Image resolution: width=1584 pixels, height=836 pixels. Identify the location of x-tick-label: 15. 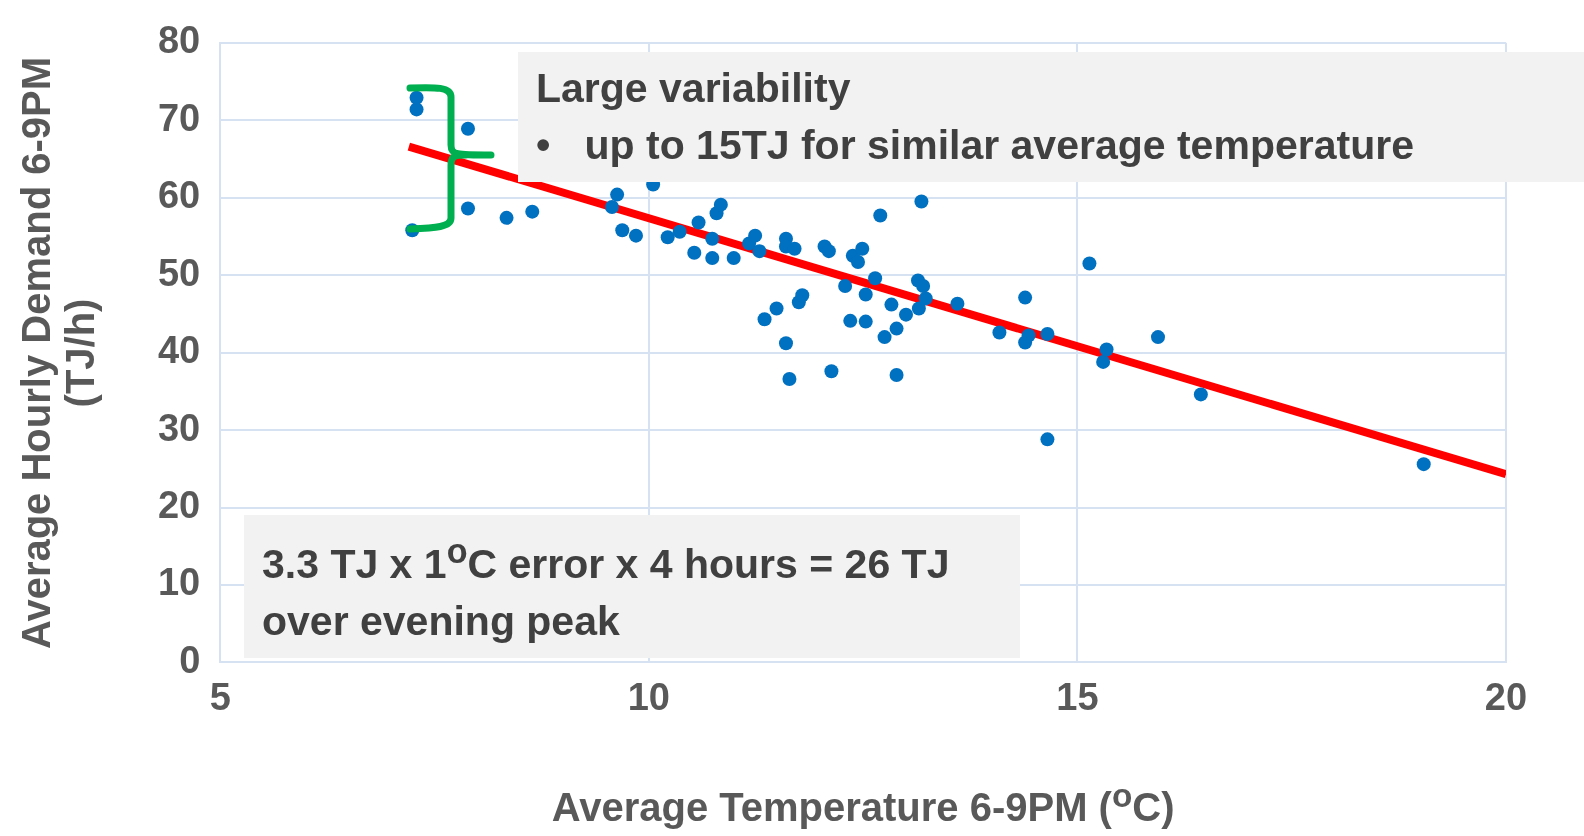
(1077, 696).